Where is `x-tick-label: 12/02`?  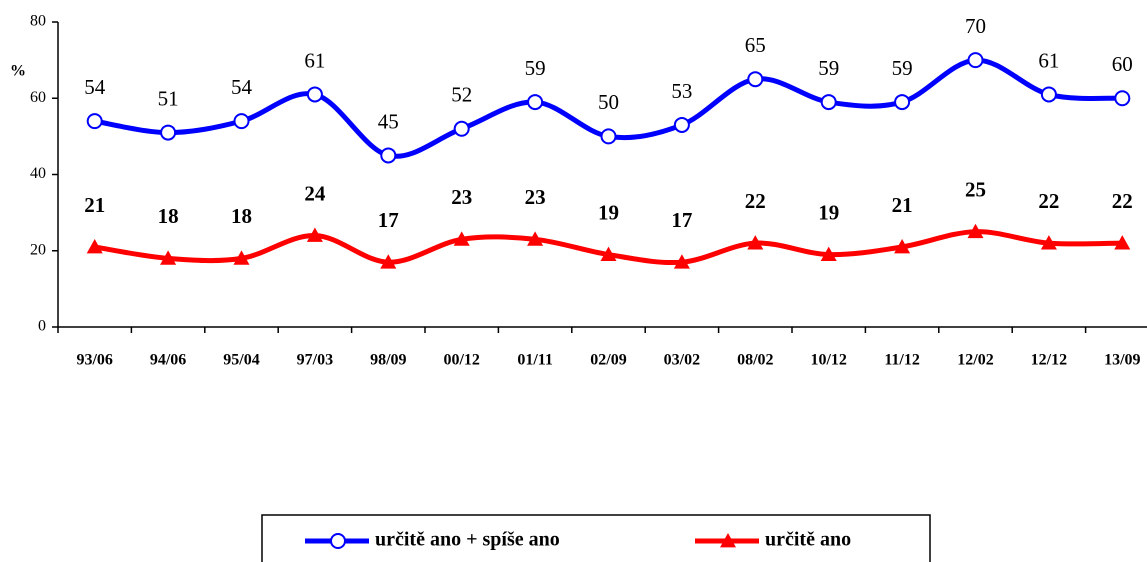 x-tick-label: 12/02 is located at coordinates (975, 360).